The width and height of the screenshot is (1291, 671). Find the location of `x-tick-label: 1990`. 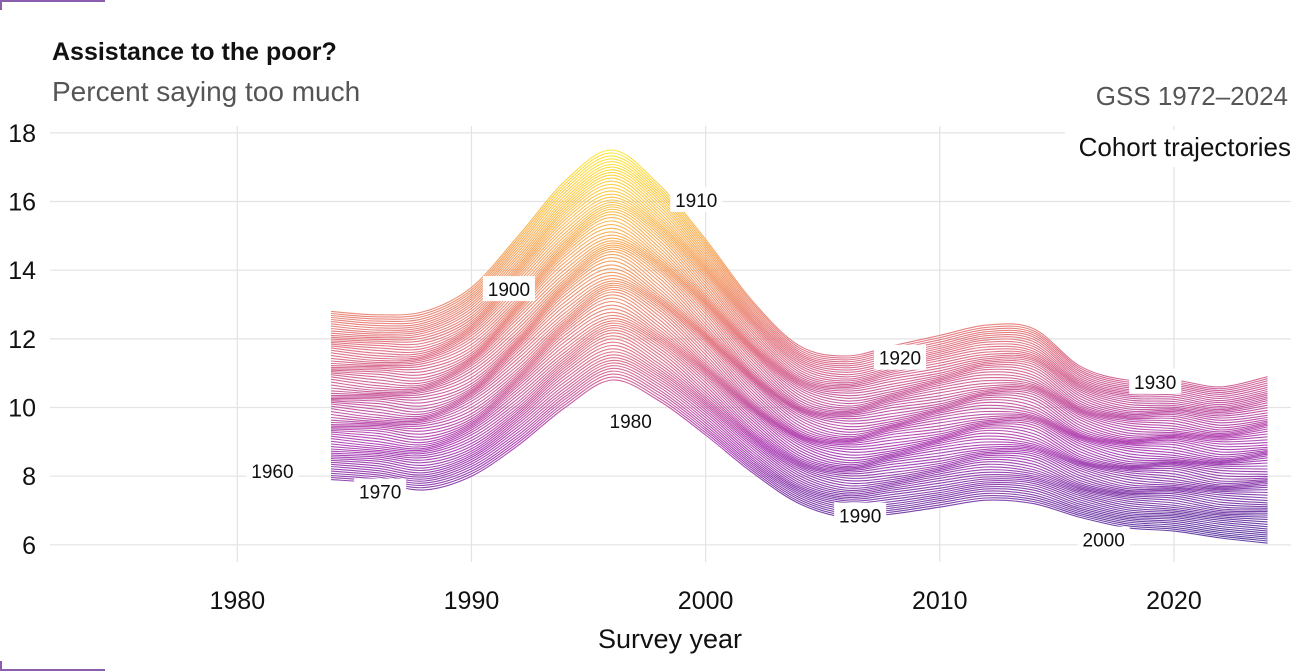

x-tick-label: 1990 is located at coordinates (472, 601).